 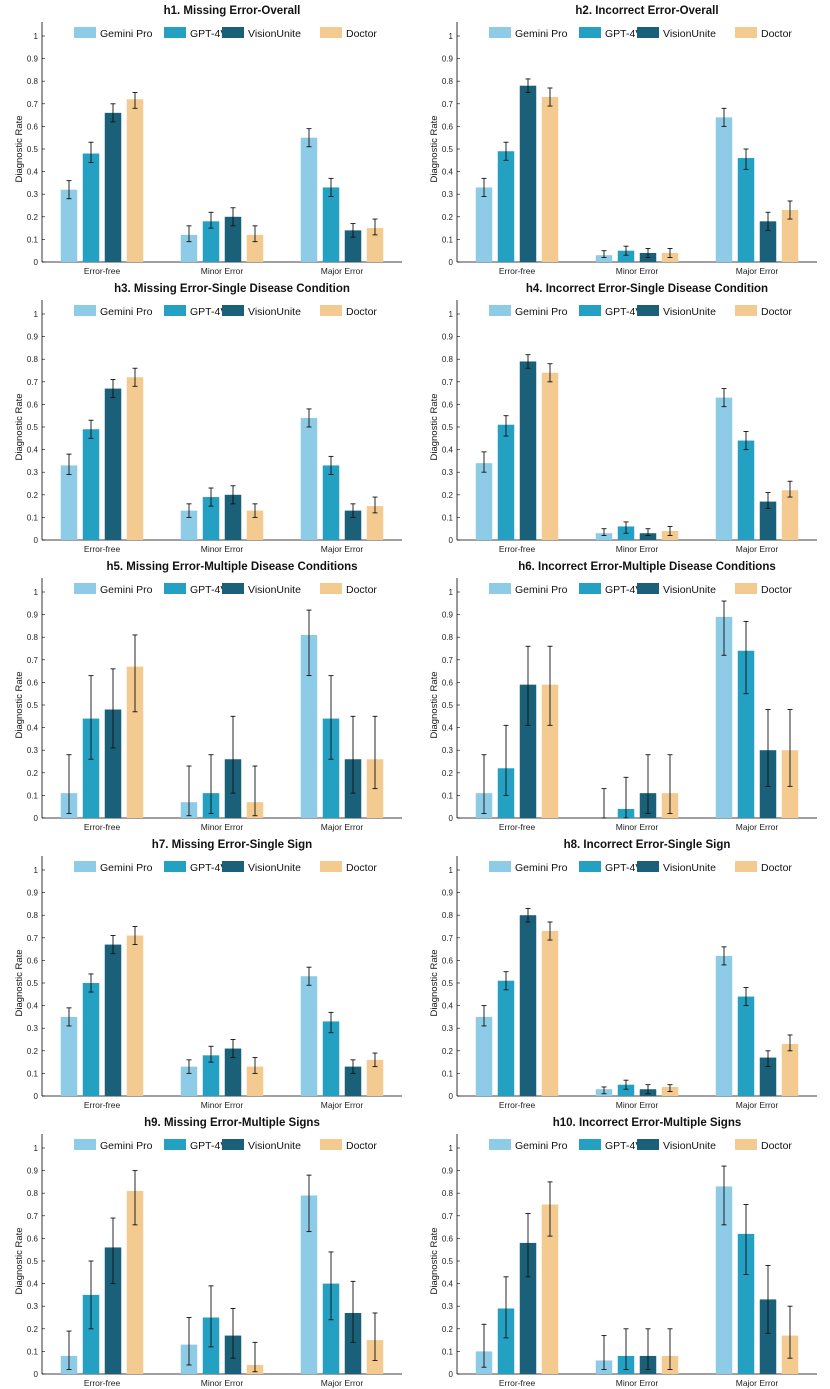 What do you see at coordinates (33, 382) in the screenshot?
I see `y-tick-label: 0.7` at bounding box center [33, 382].